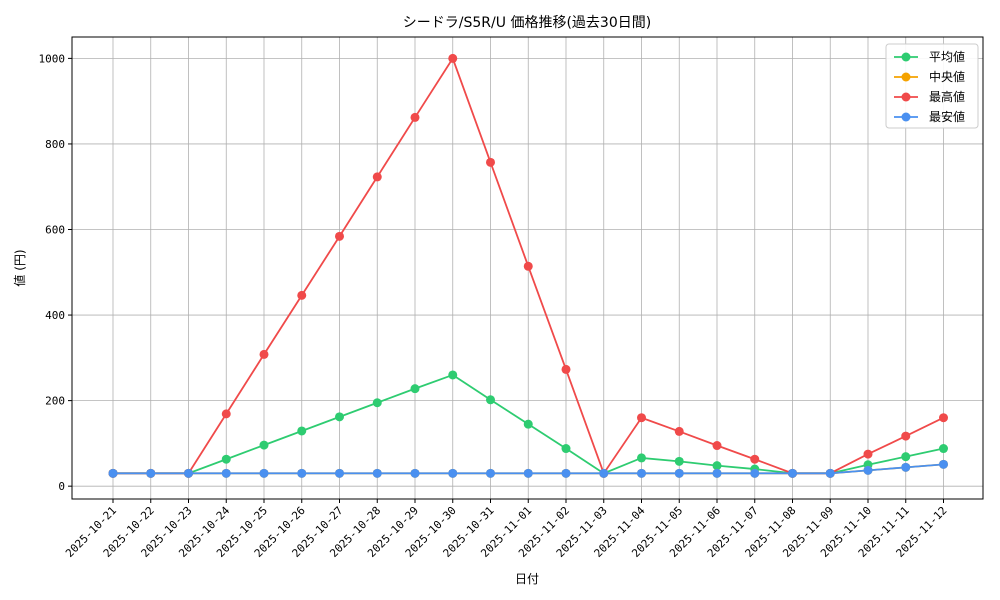 This screenshot has height=600, width=1000. Describe the element at coordinates (52, 58) in the screenshot. I see `y-tick-label: 1000` at that location.